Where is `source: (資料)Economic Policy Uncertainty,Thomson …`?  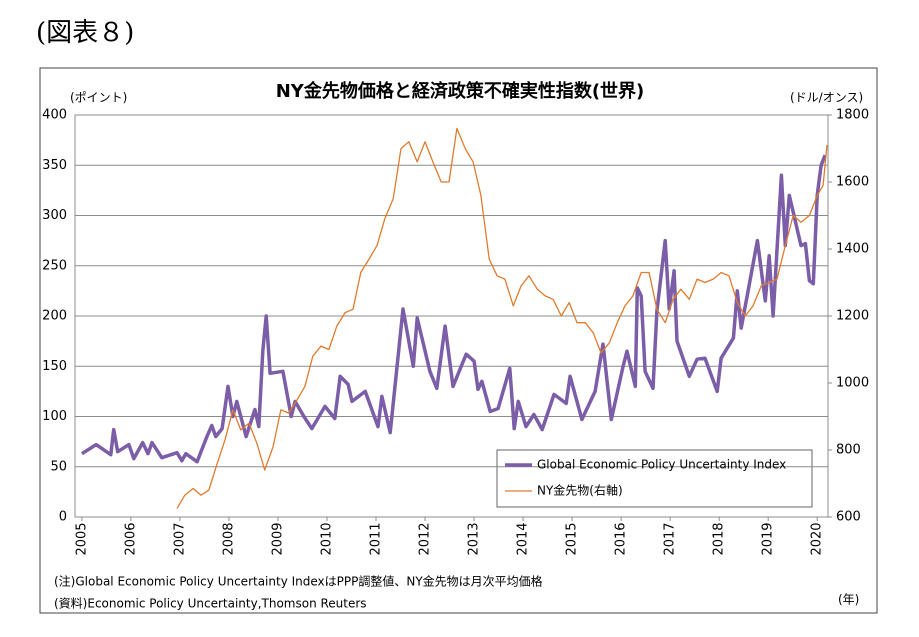 source: (資料)Economic Policy Uncertainty,Thomson … is located at coordinates (210, 604).